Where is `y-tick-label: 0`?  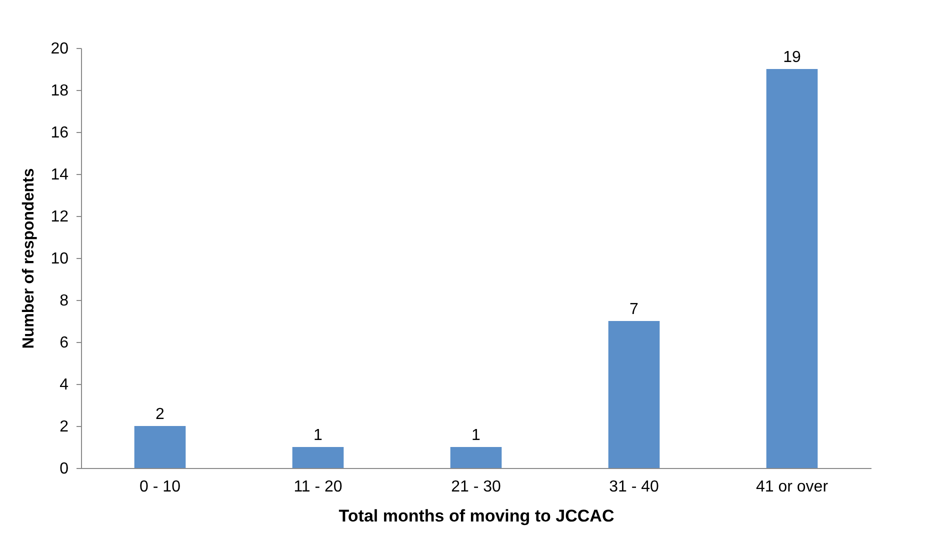 y-tick-label: 0 is located at coordinates (64, 469).